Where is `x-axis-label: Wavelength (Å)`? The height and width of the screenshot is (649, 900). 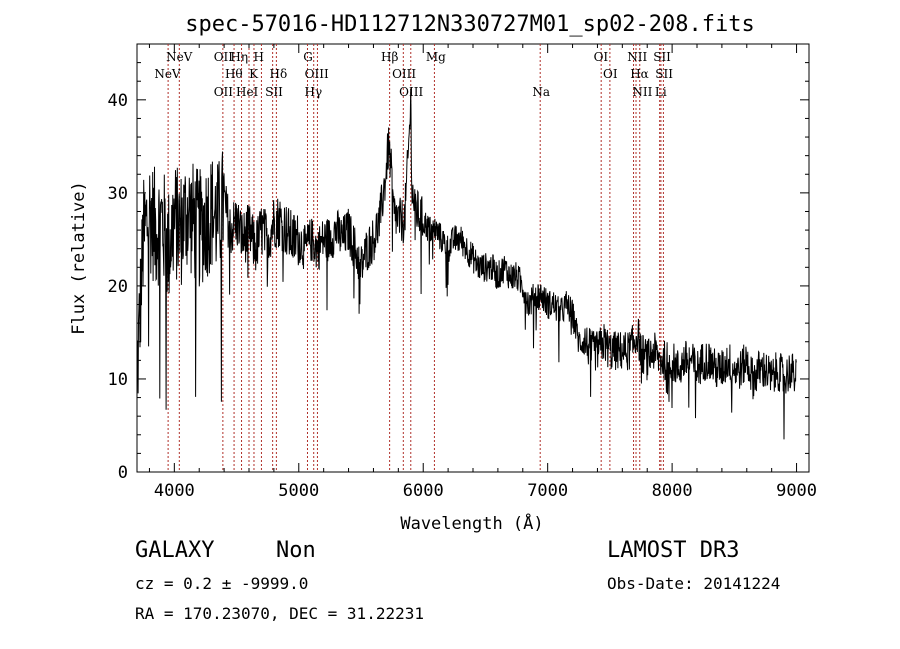 x-axis-label: Wavelength (Å) is located at coordinates (471, 523).